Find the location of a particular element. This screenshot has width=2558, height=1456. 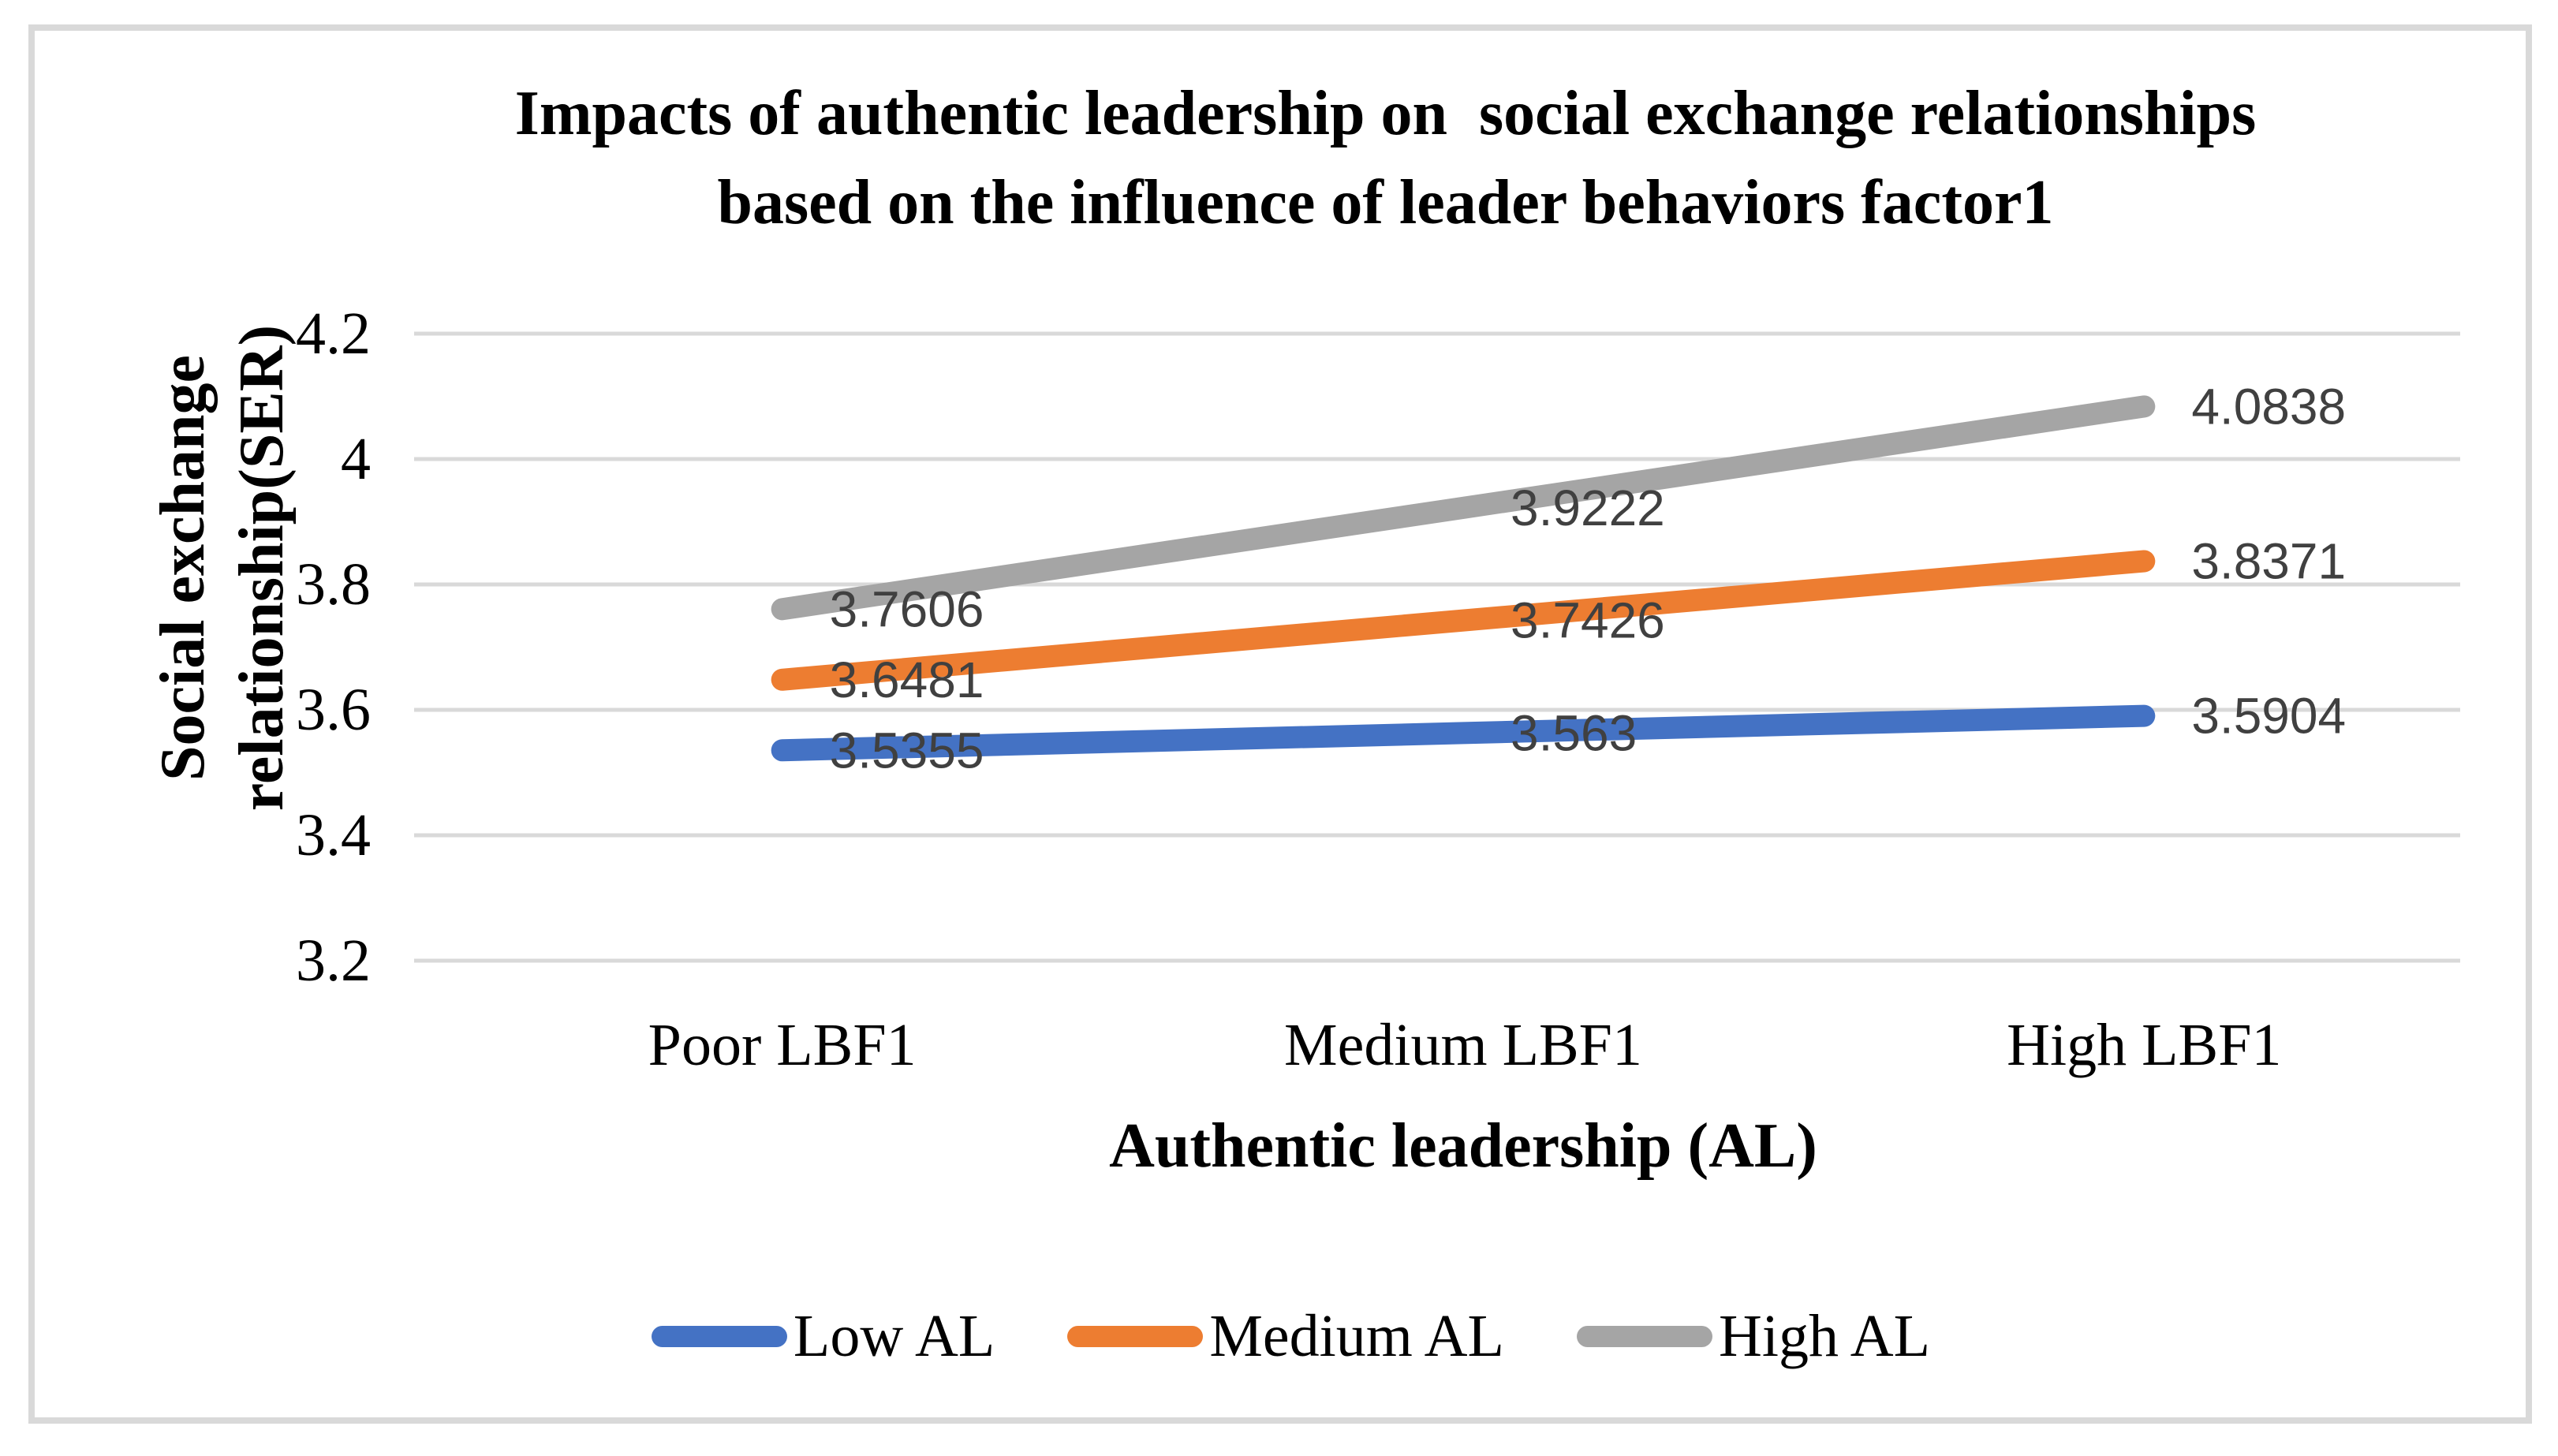

series-line-medium-al is located at coordinates (1464, 620).